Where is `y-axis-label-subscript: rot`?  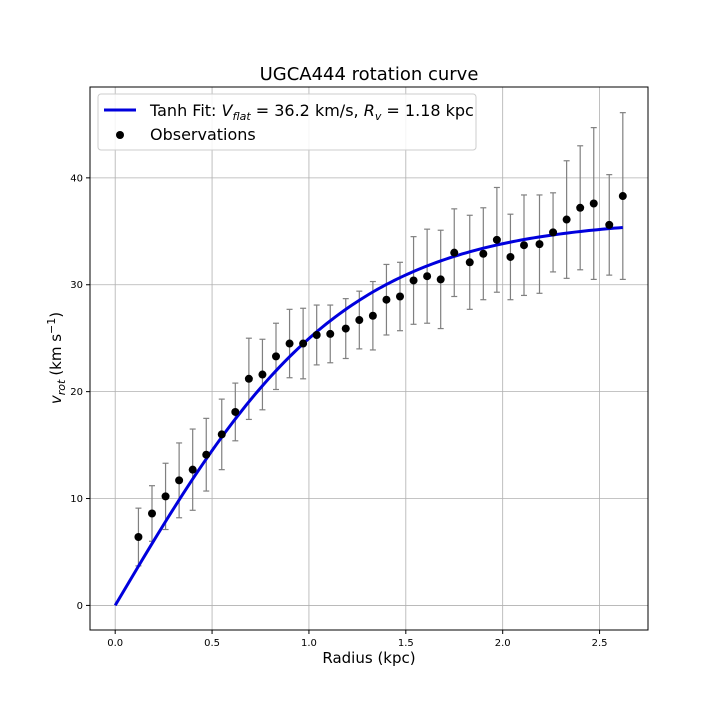 y-axis-label-subscript: rot is located at coordinates (61, 387).